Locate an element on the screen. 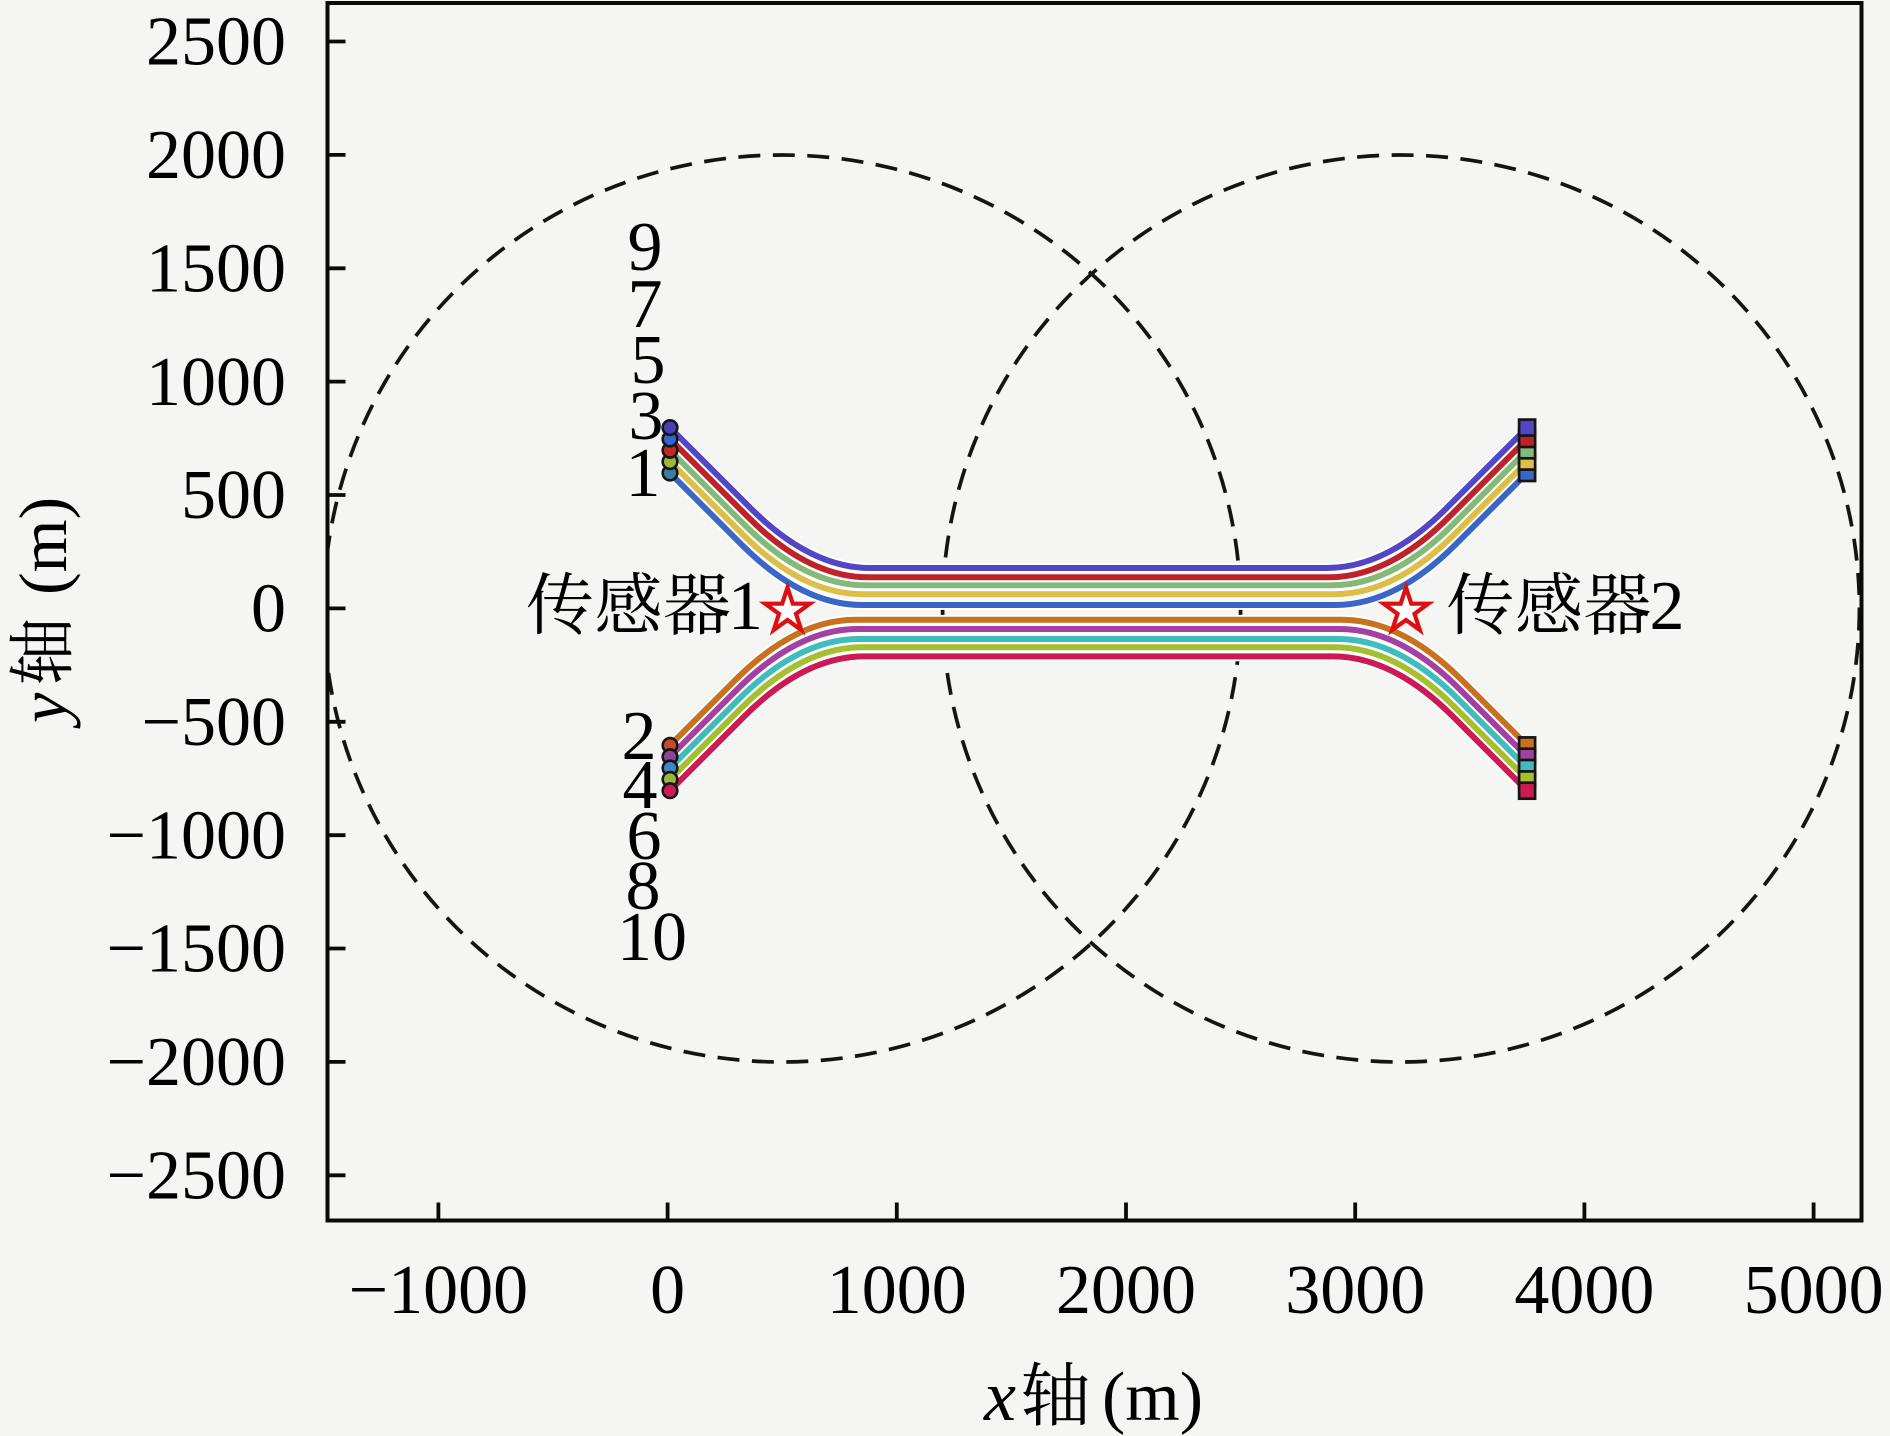 This screenshot has width=1890, height=1436. svg-text: −2500 is located at coordinates (196, 1176).